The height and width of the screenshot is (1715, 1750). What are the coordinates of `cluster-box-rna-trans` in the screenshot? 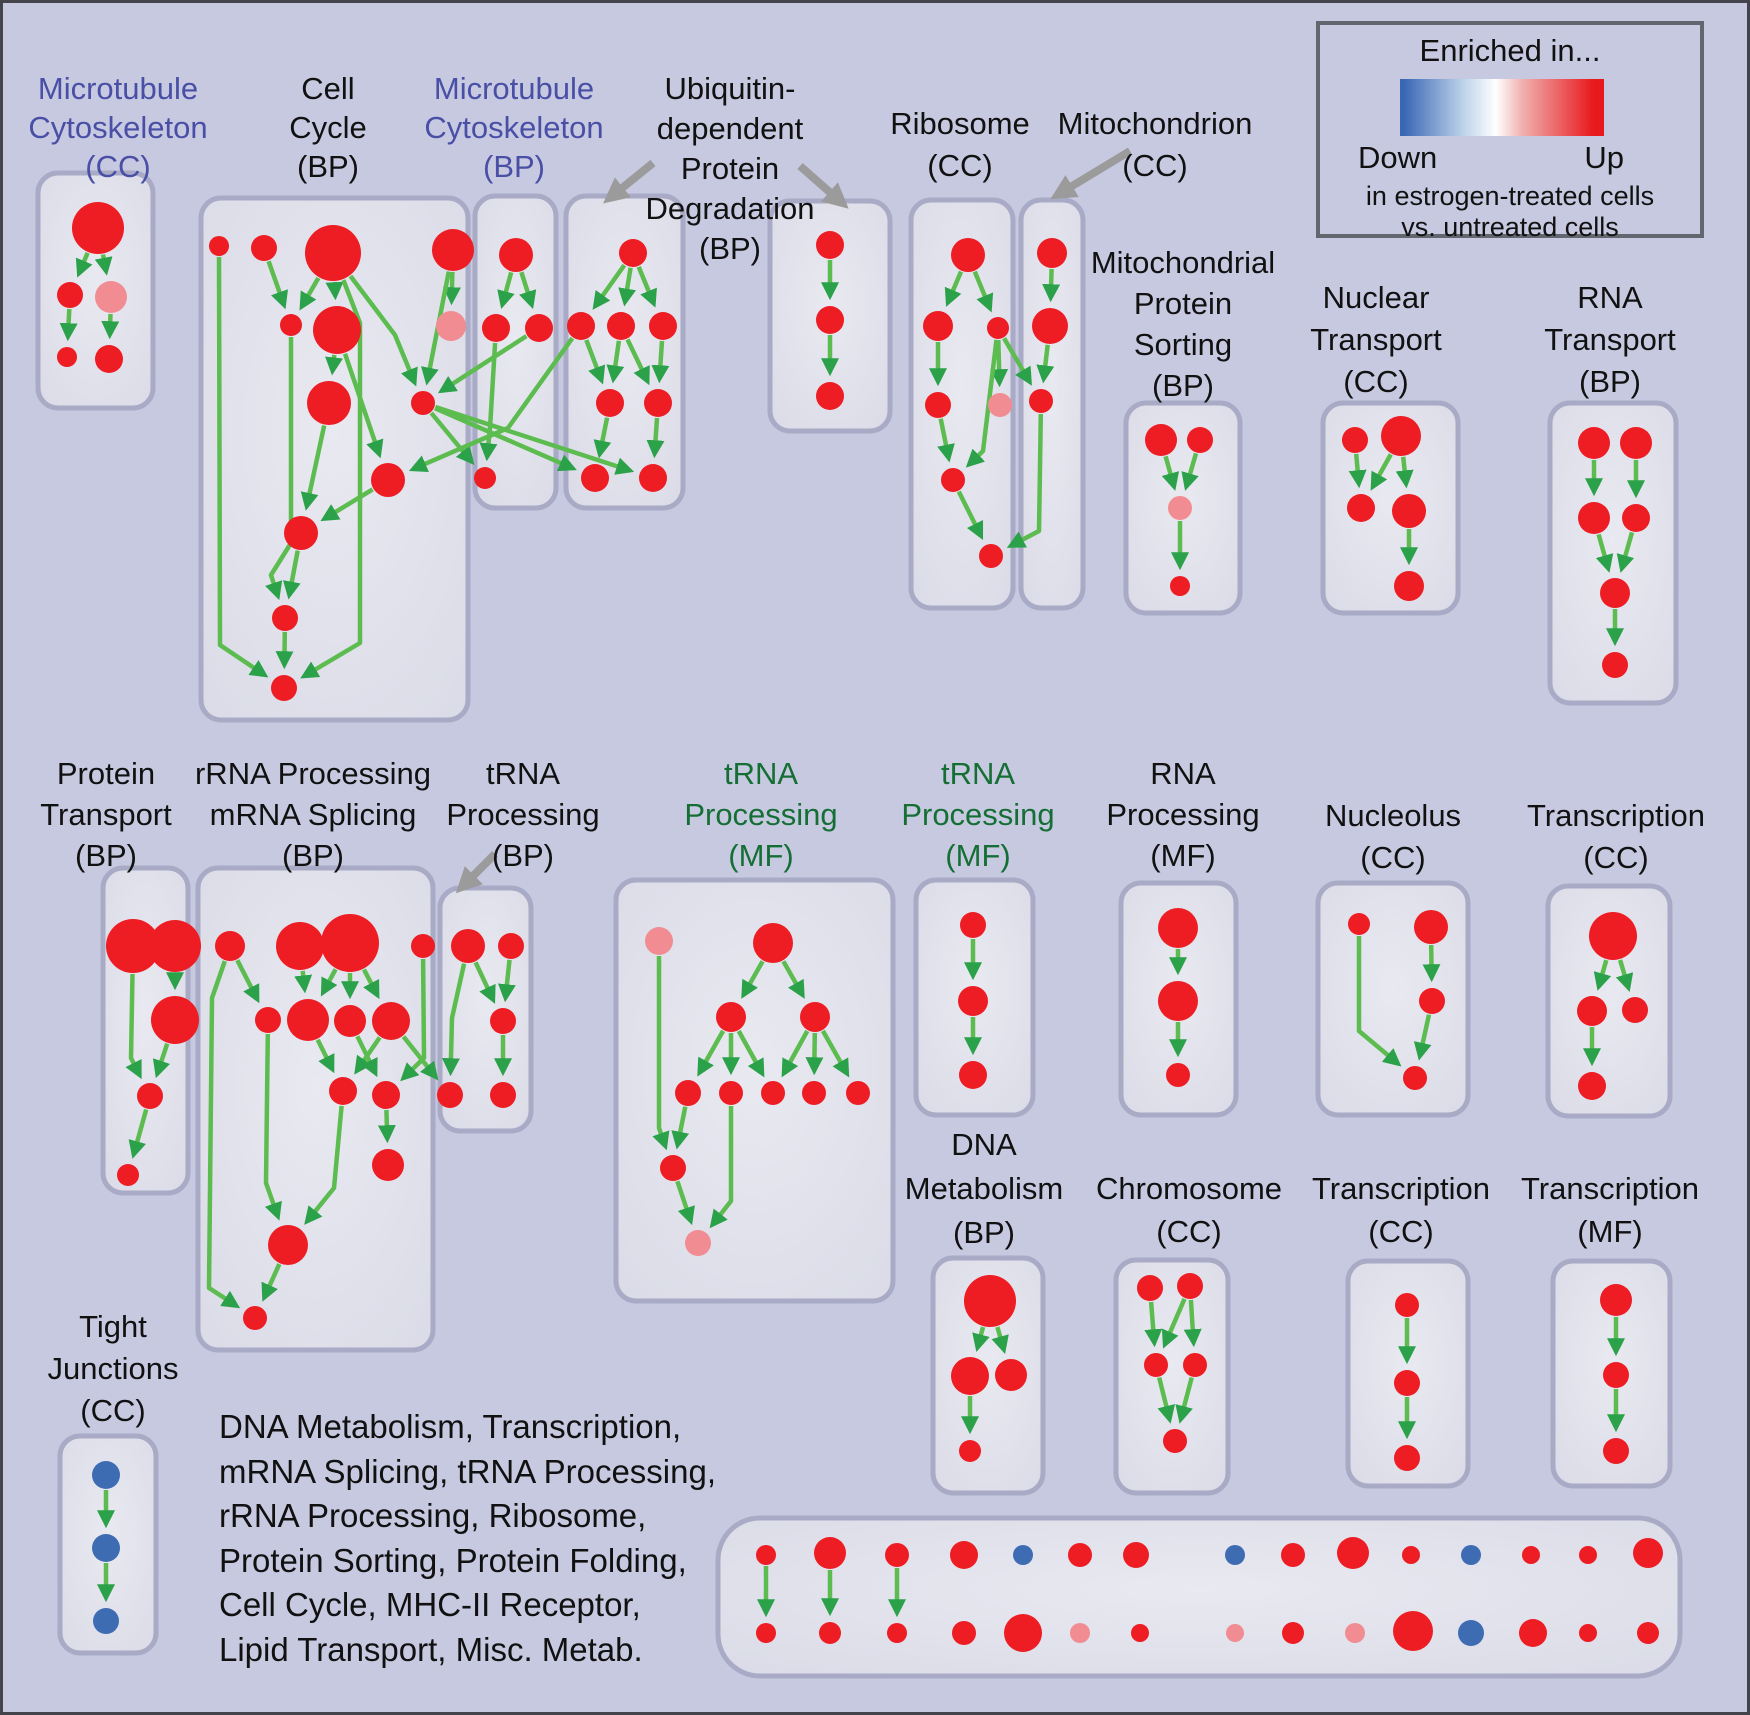 It's located at (1613, 553).